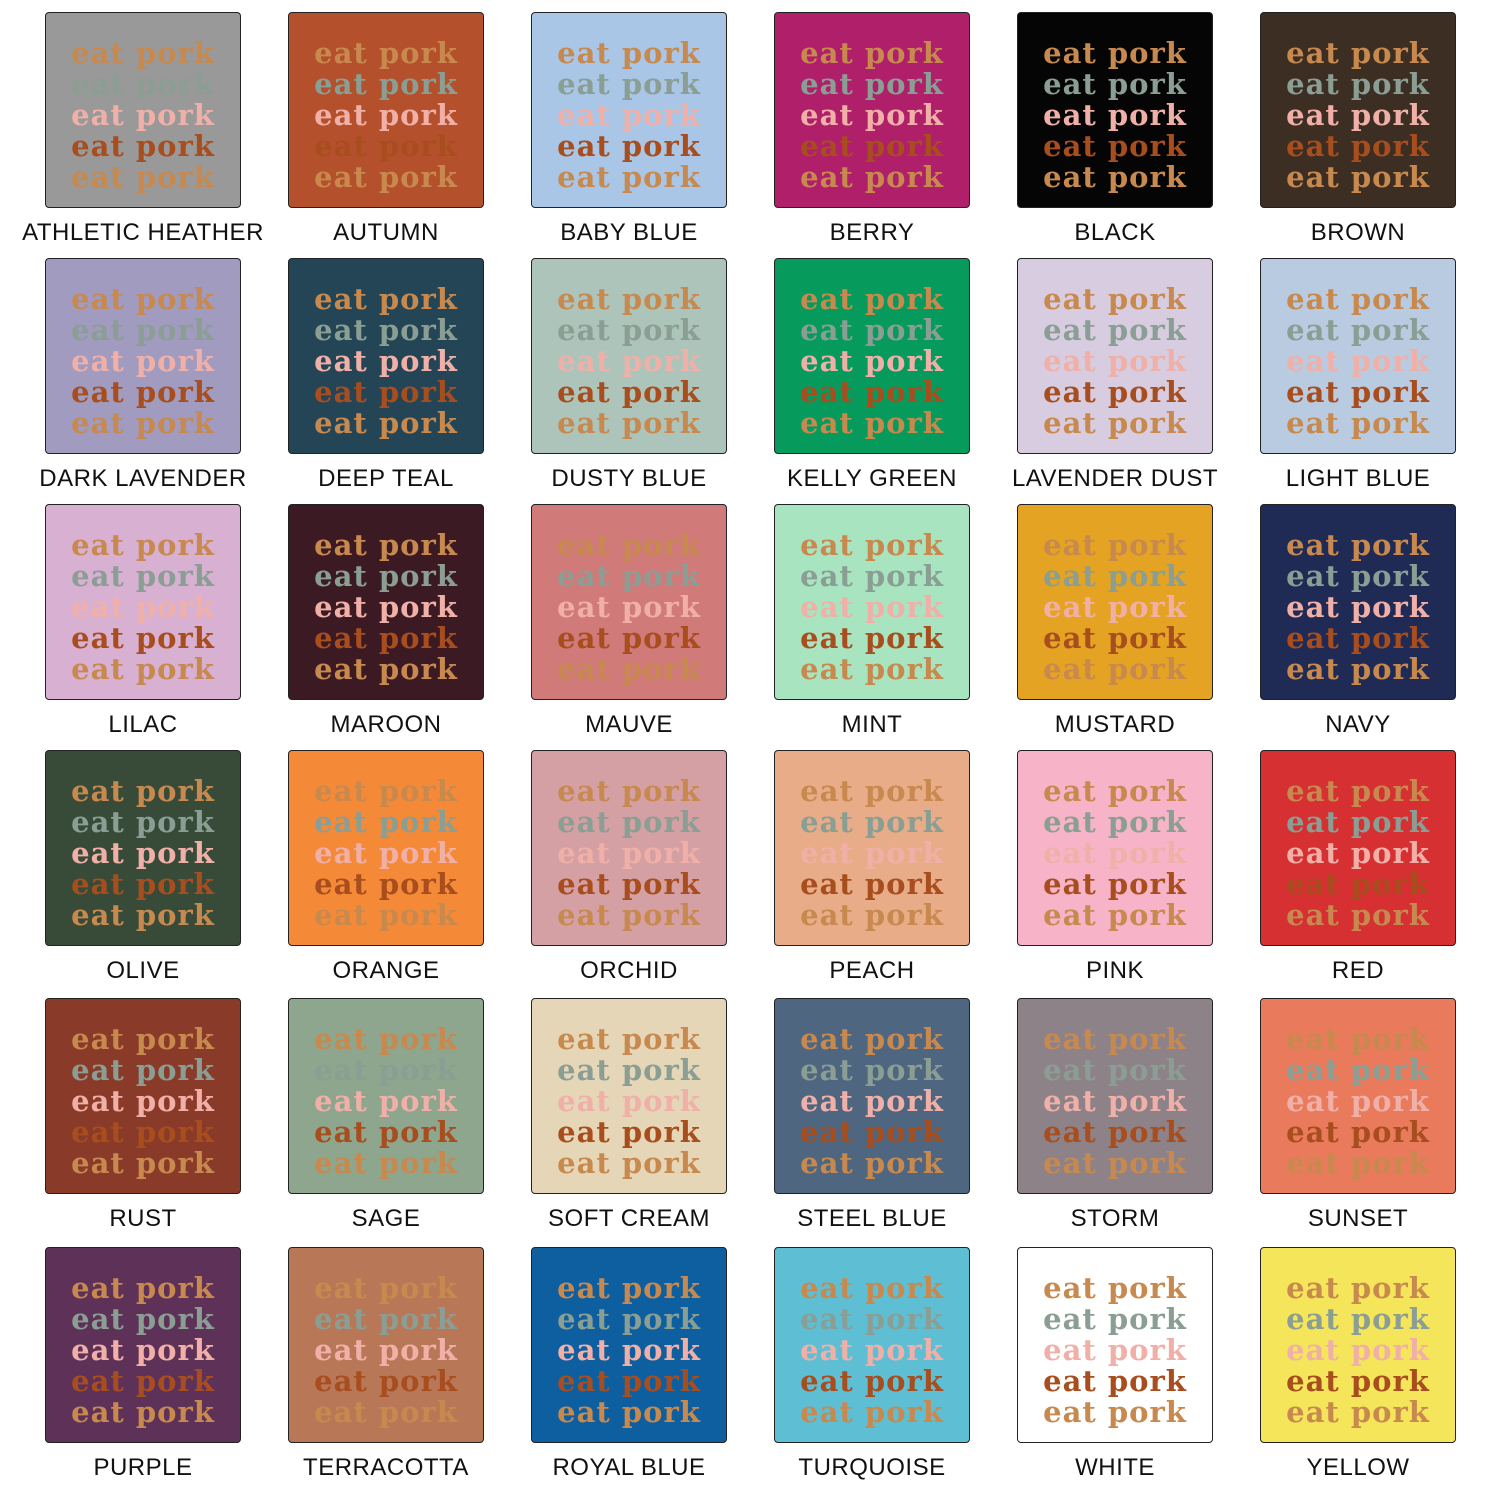 This screenshot has height=1500, width=1500. I want to click on color-name: ORANGE, so click(386, 970).